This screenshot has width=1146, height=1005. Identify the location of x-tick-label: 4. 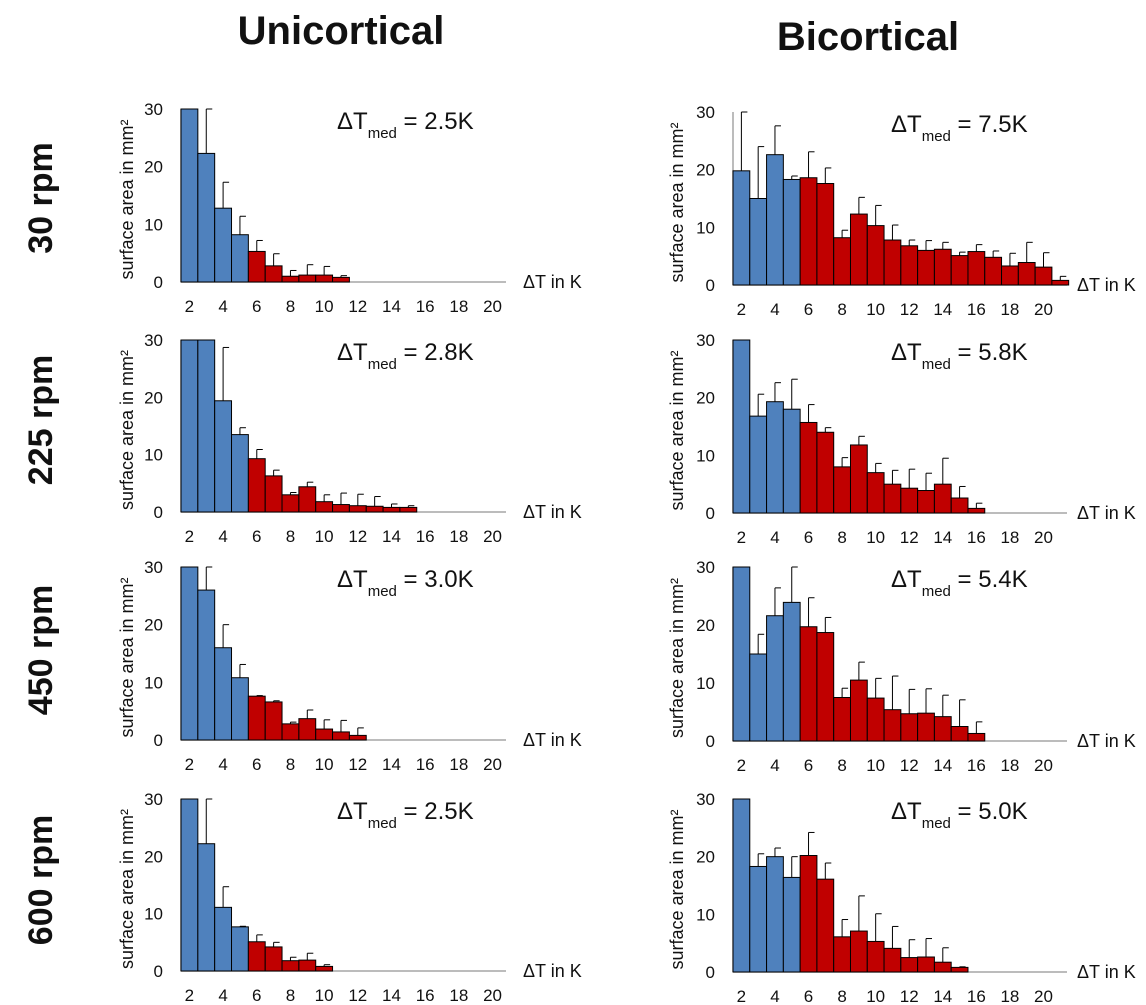
(774, 537).